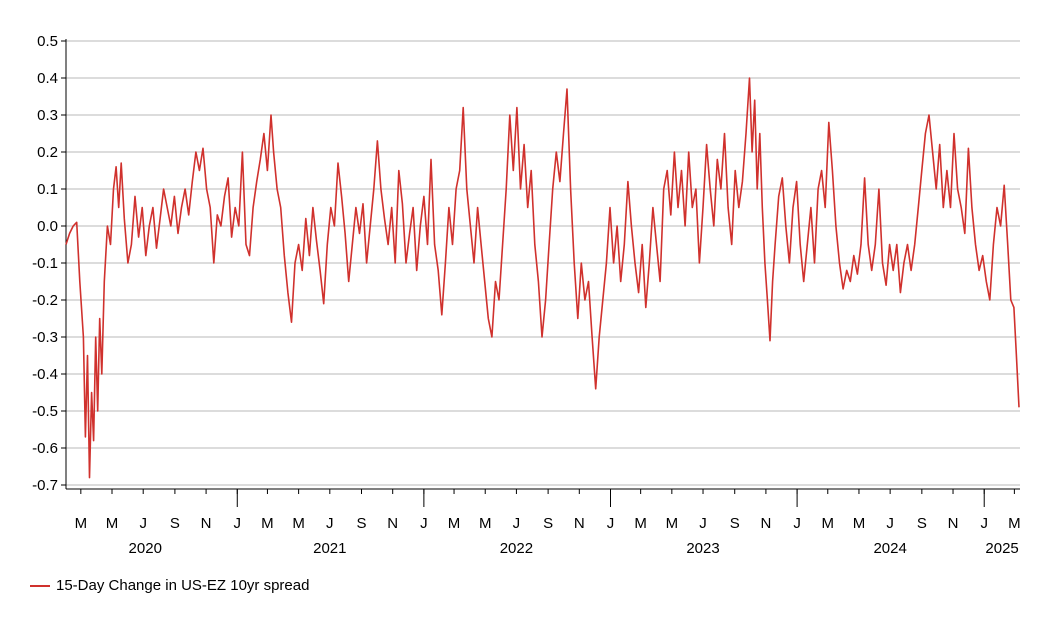  I want to click on y-tick-label: -0.7, so click(45, 485).